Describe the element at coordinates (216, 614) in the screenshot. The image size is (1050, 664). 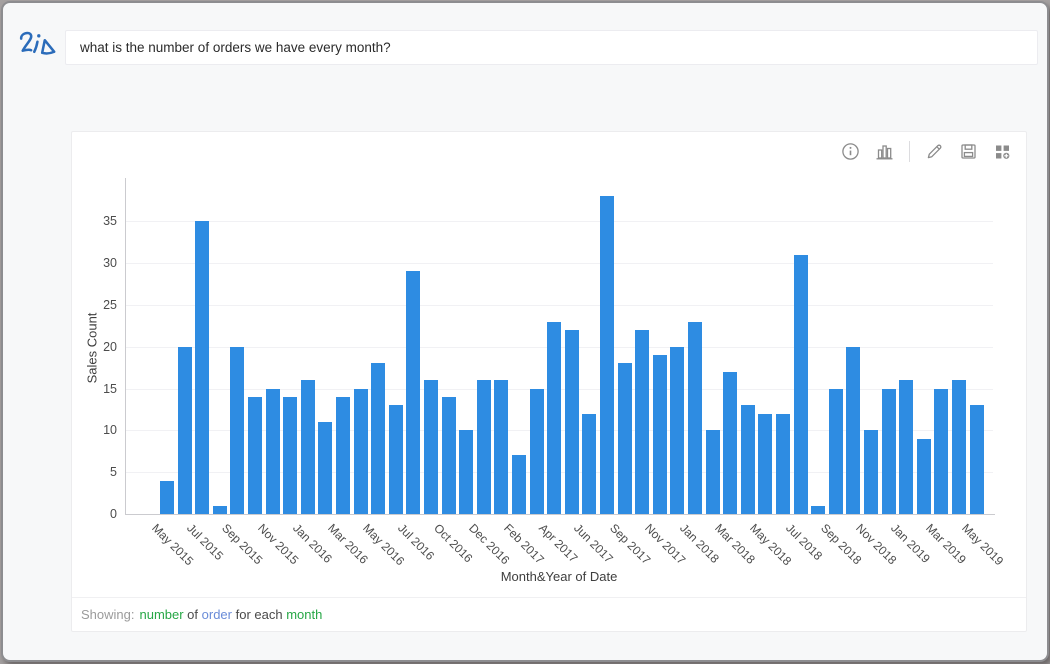
I see `showing-token: order` at that location.